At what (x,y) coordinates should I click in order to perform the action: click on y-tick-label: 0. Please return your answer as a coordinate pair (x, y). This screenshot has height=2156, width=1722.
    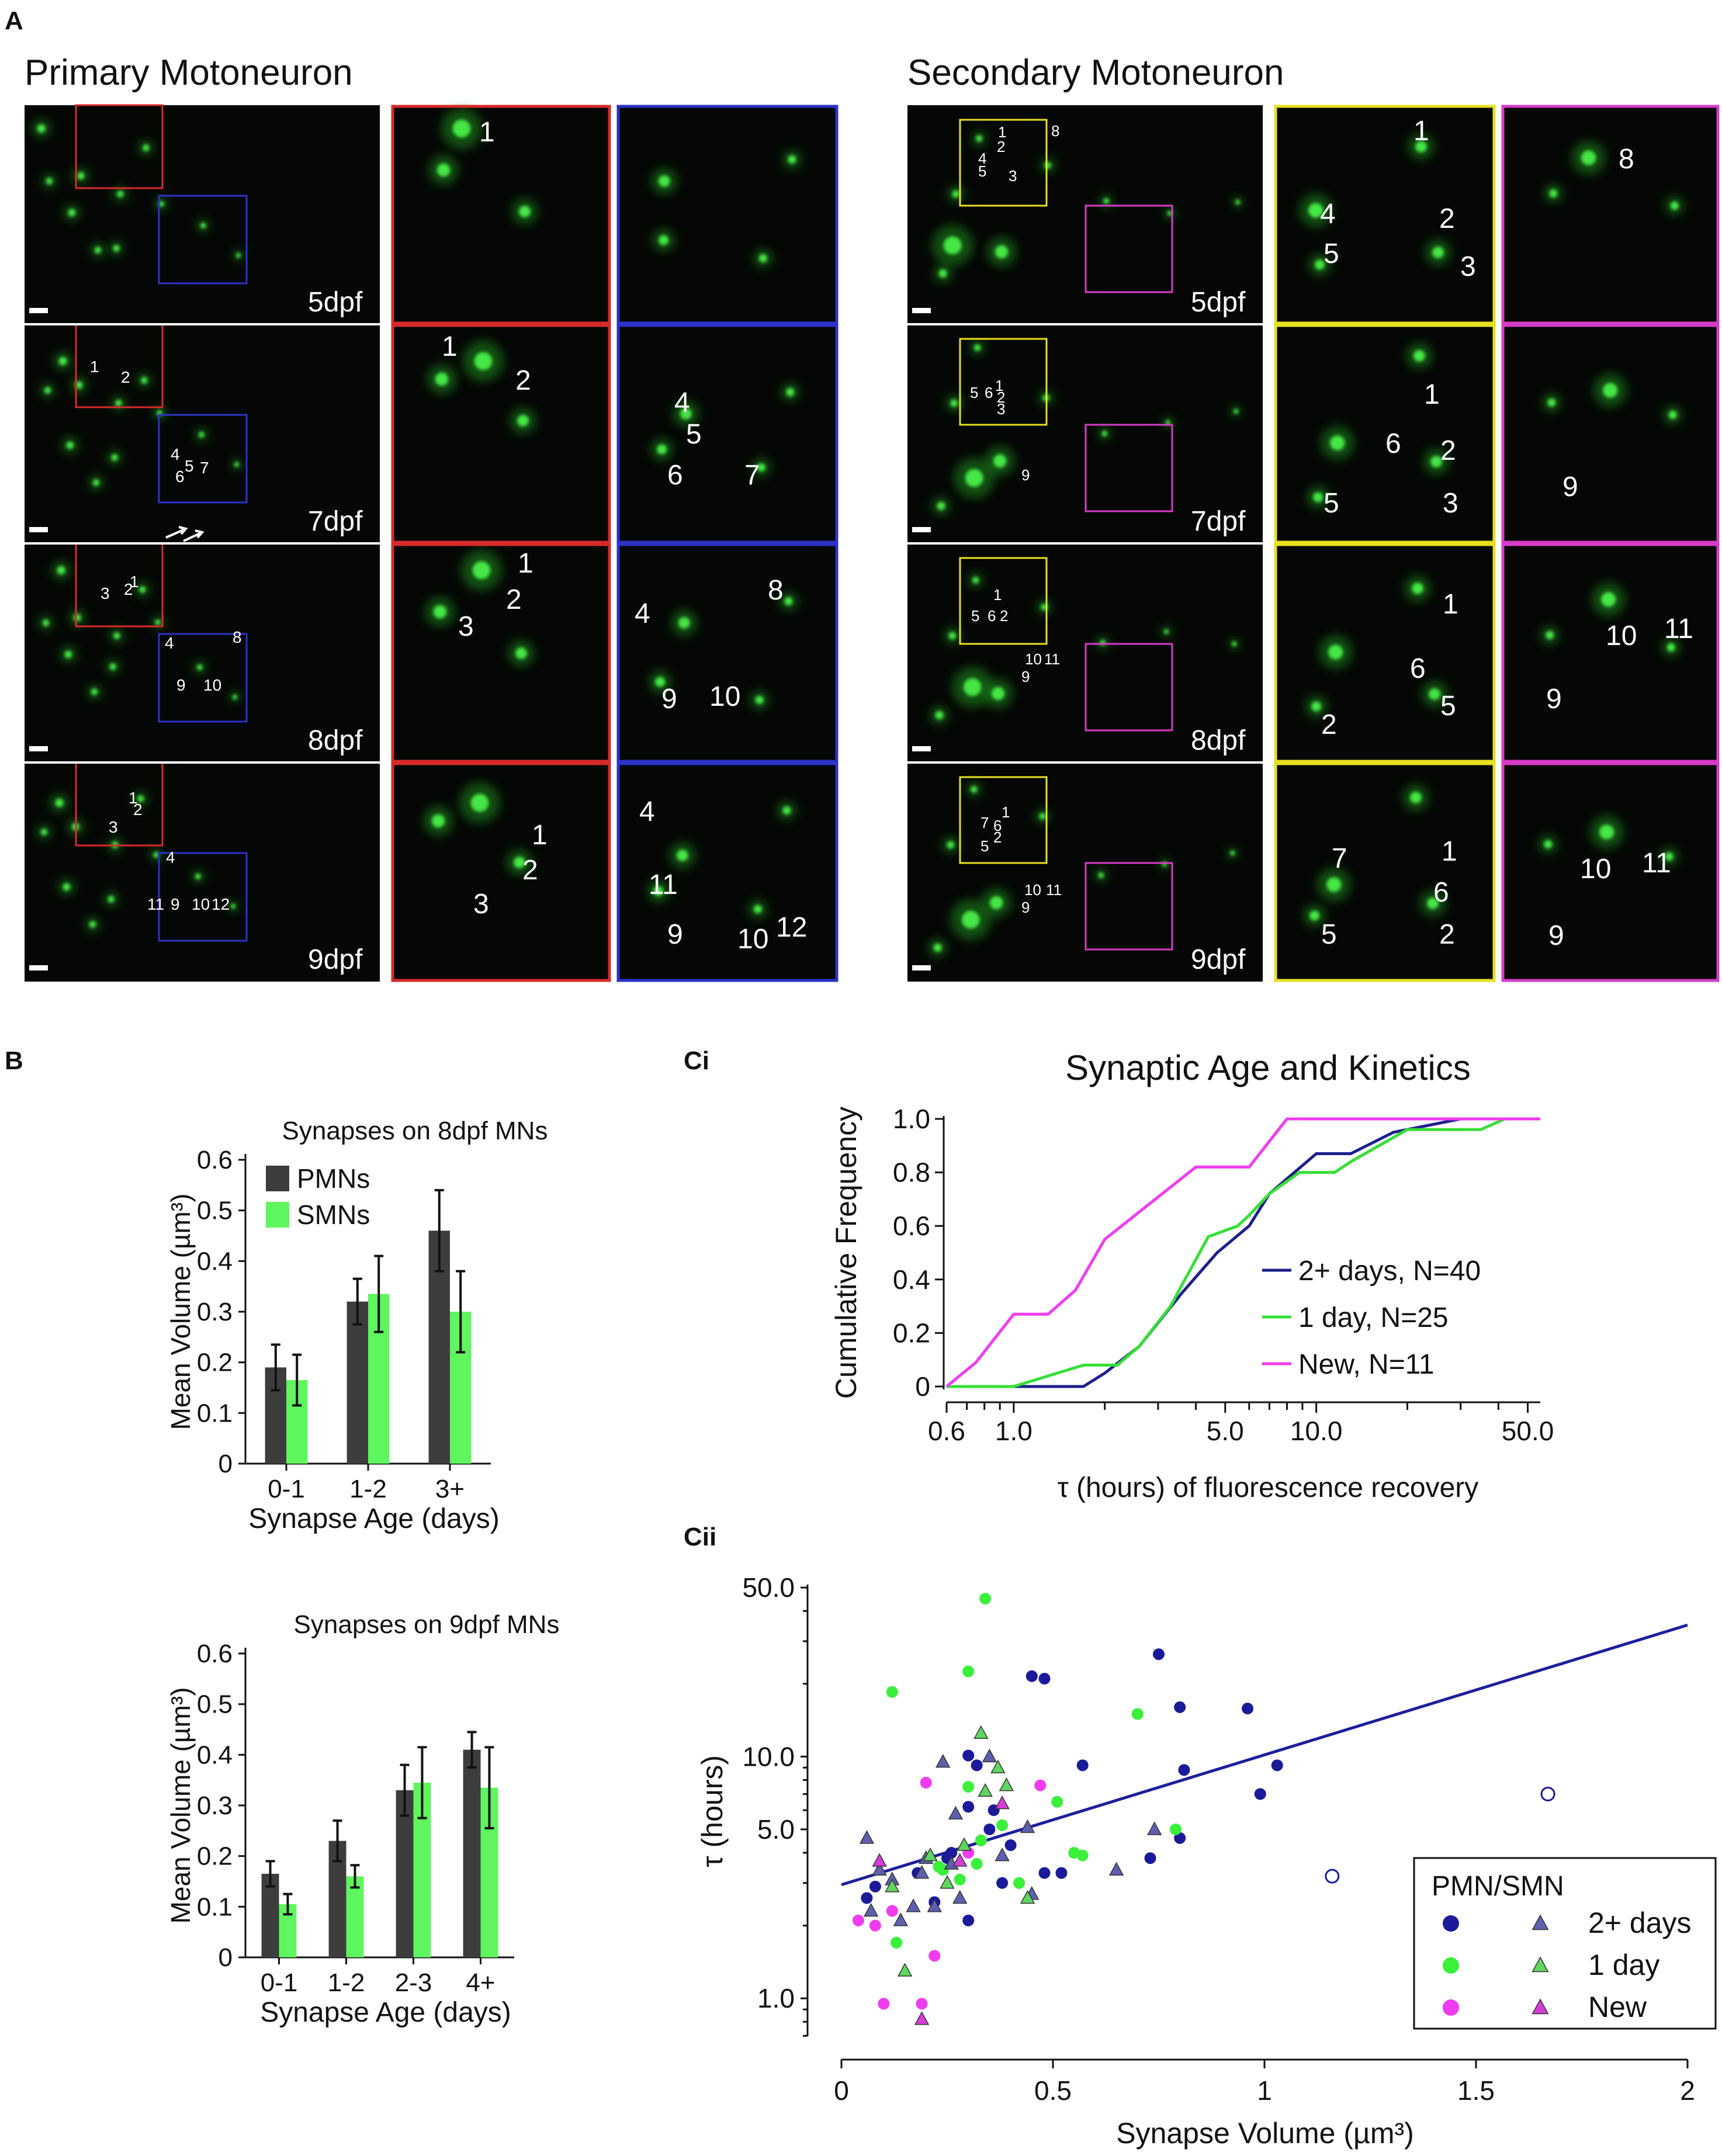
    Looking at the image, I should click on (226, 1957).